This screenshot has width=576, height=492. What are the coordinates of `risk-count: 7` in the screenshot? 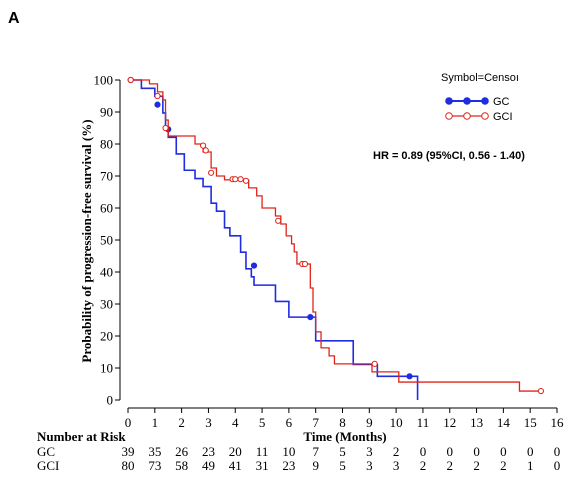 It's located at (315, 451).